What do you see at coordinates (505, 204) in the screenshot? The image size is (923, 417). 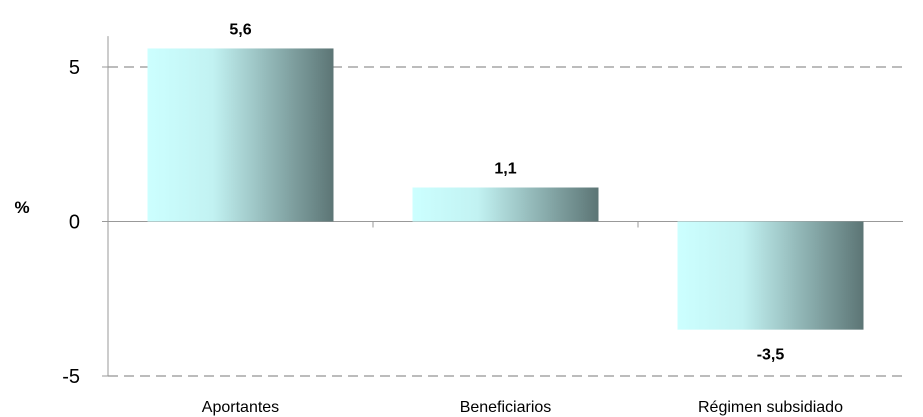 I see `bar-beneficiarios` at bounding box center [505, 204].